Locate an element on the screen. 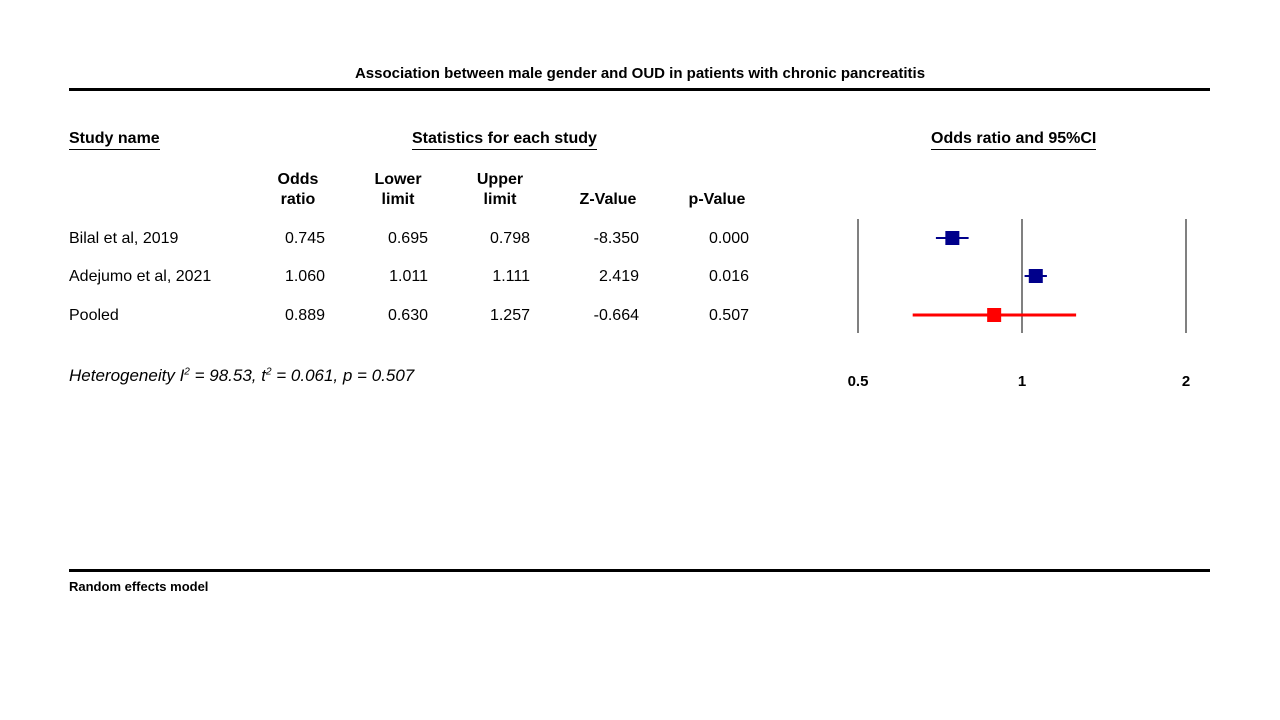 The width and height of the screenshot is (1280, 720). bottom-rule is located at coordinates (639, 570).